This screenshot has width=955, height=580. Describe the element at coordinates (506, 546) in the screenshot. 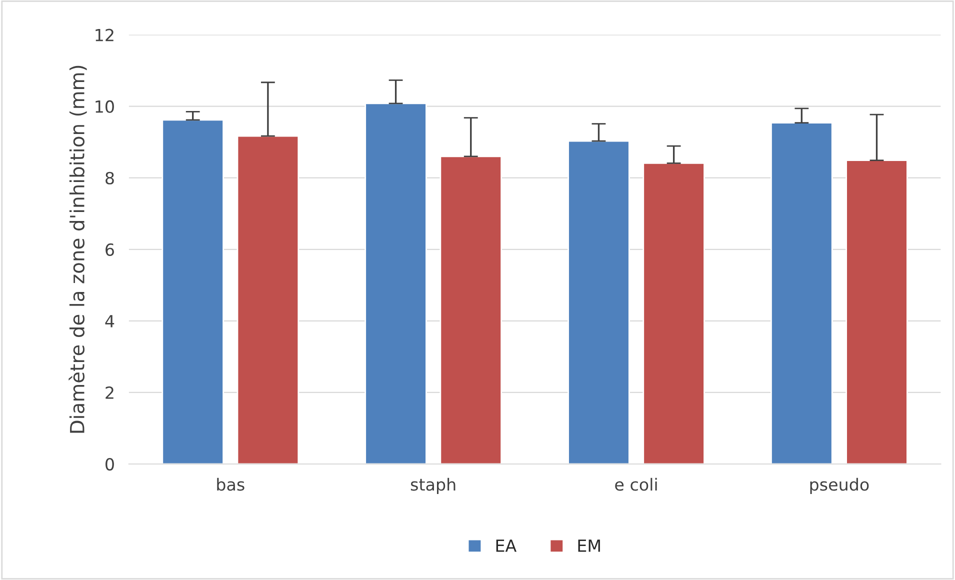

I see `legend-label: EA` at that location.